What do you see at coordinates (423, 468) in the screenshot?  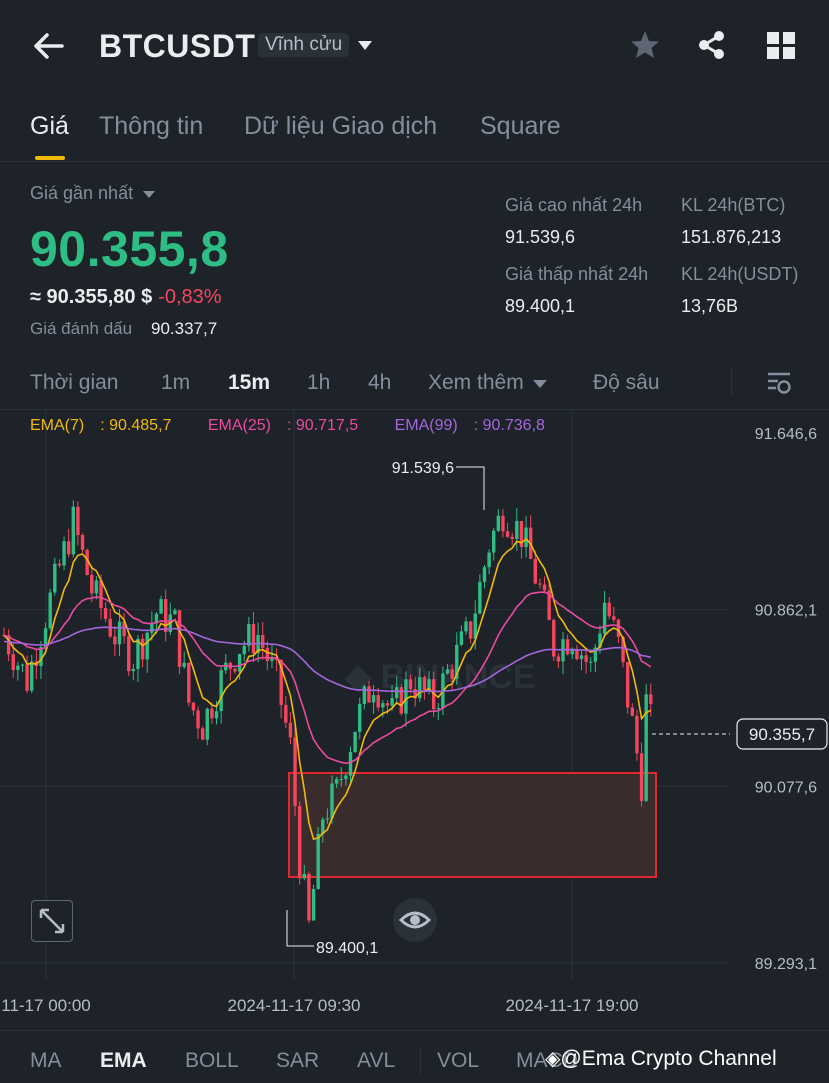 I see `high-marker-label: 91.539,6` at bounding box center [423, 468].